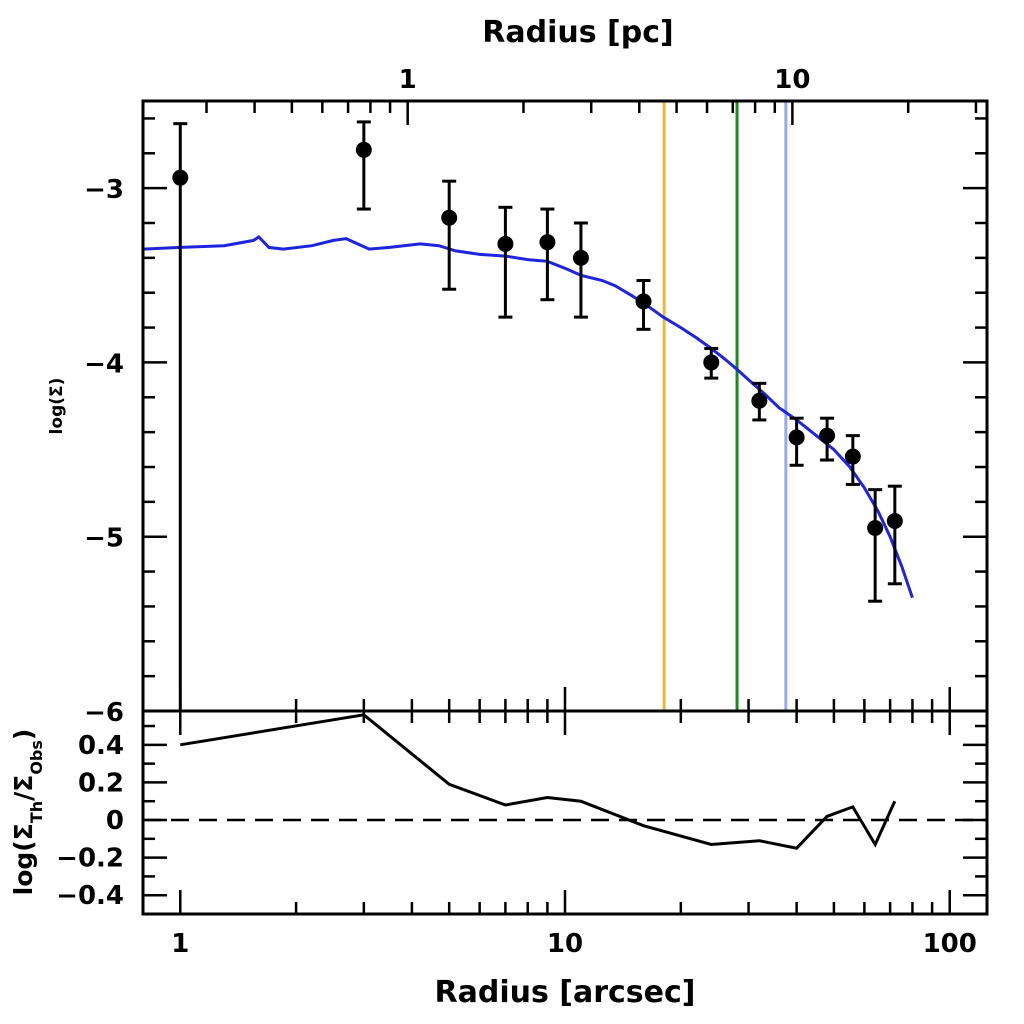  What do you see at coordinates (792, 80) in the screenshot?
I see `top-tick-label: 10` at bounding box center [792, 80].